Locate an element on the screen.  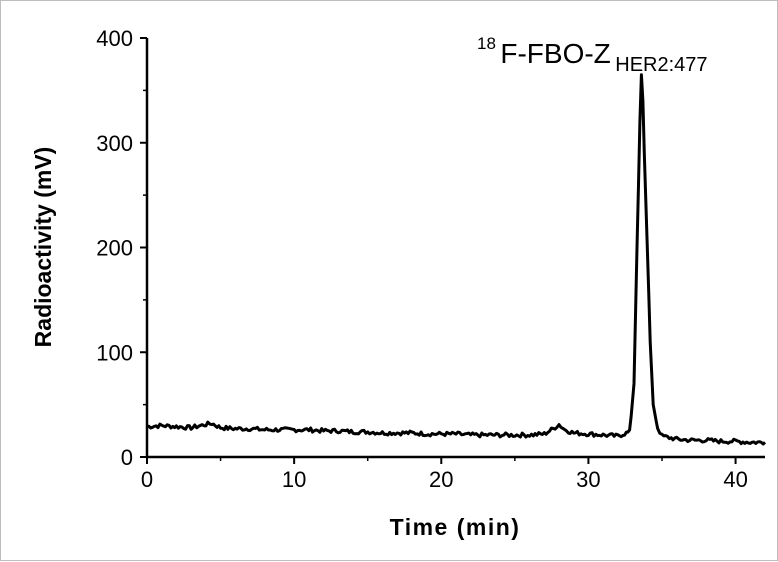
x-tick-label: 0 is located at coordinates (147, 479).